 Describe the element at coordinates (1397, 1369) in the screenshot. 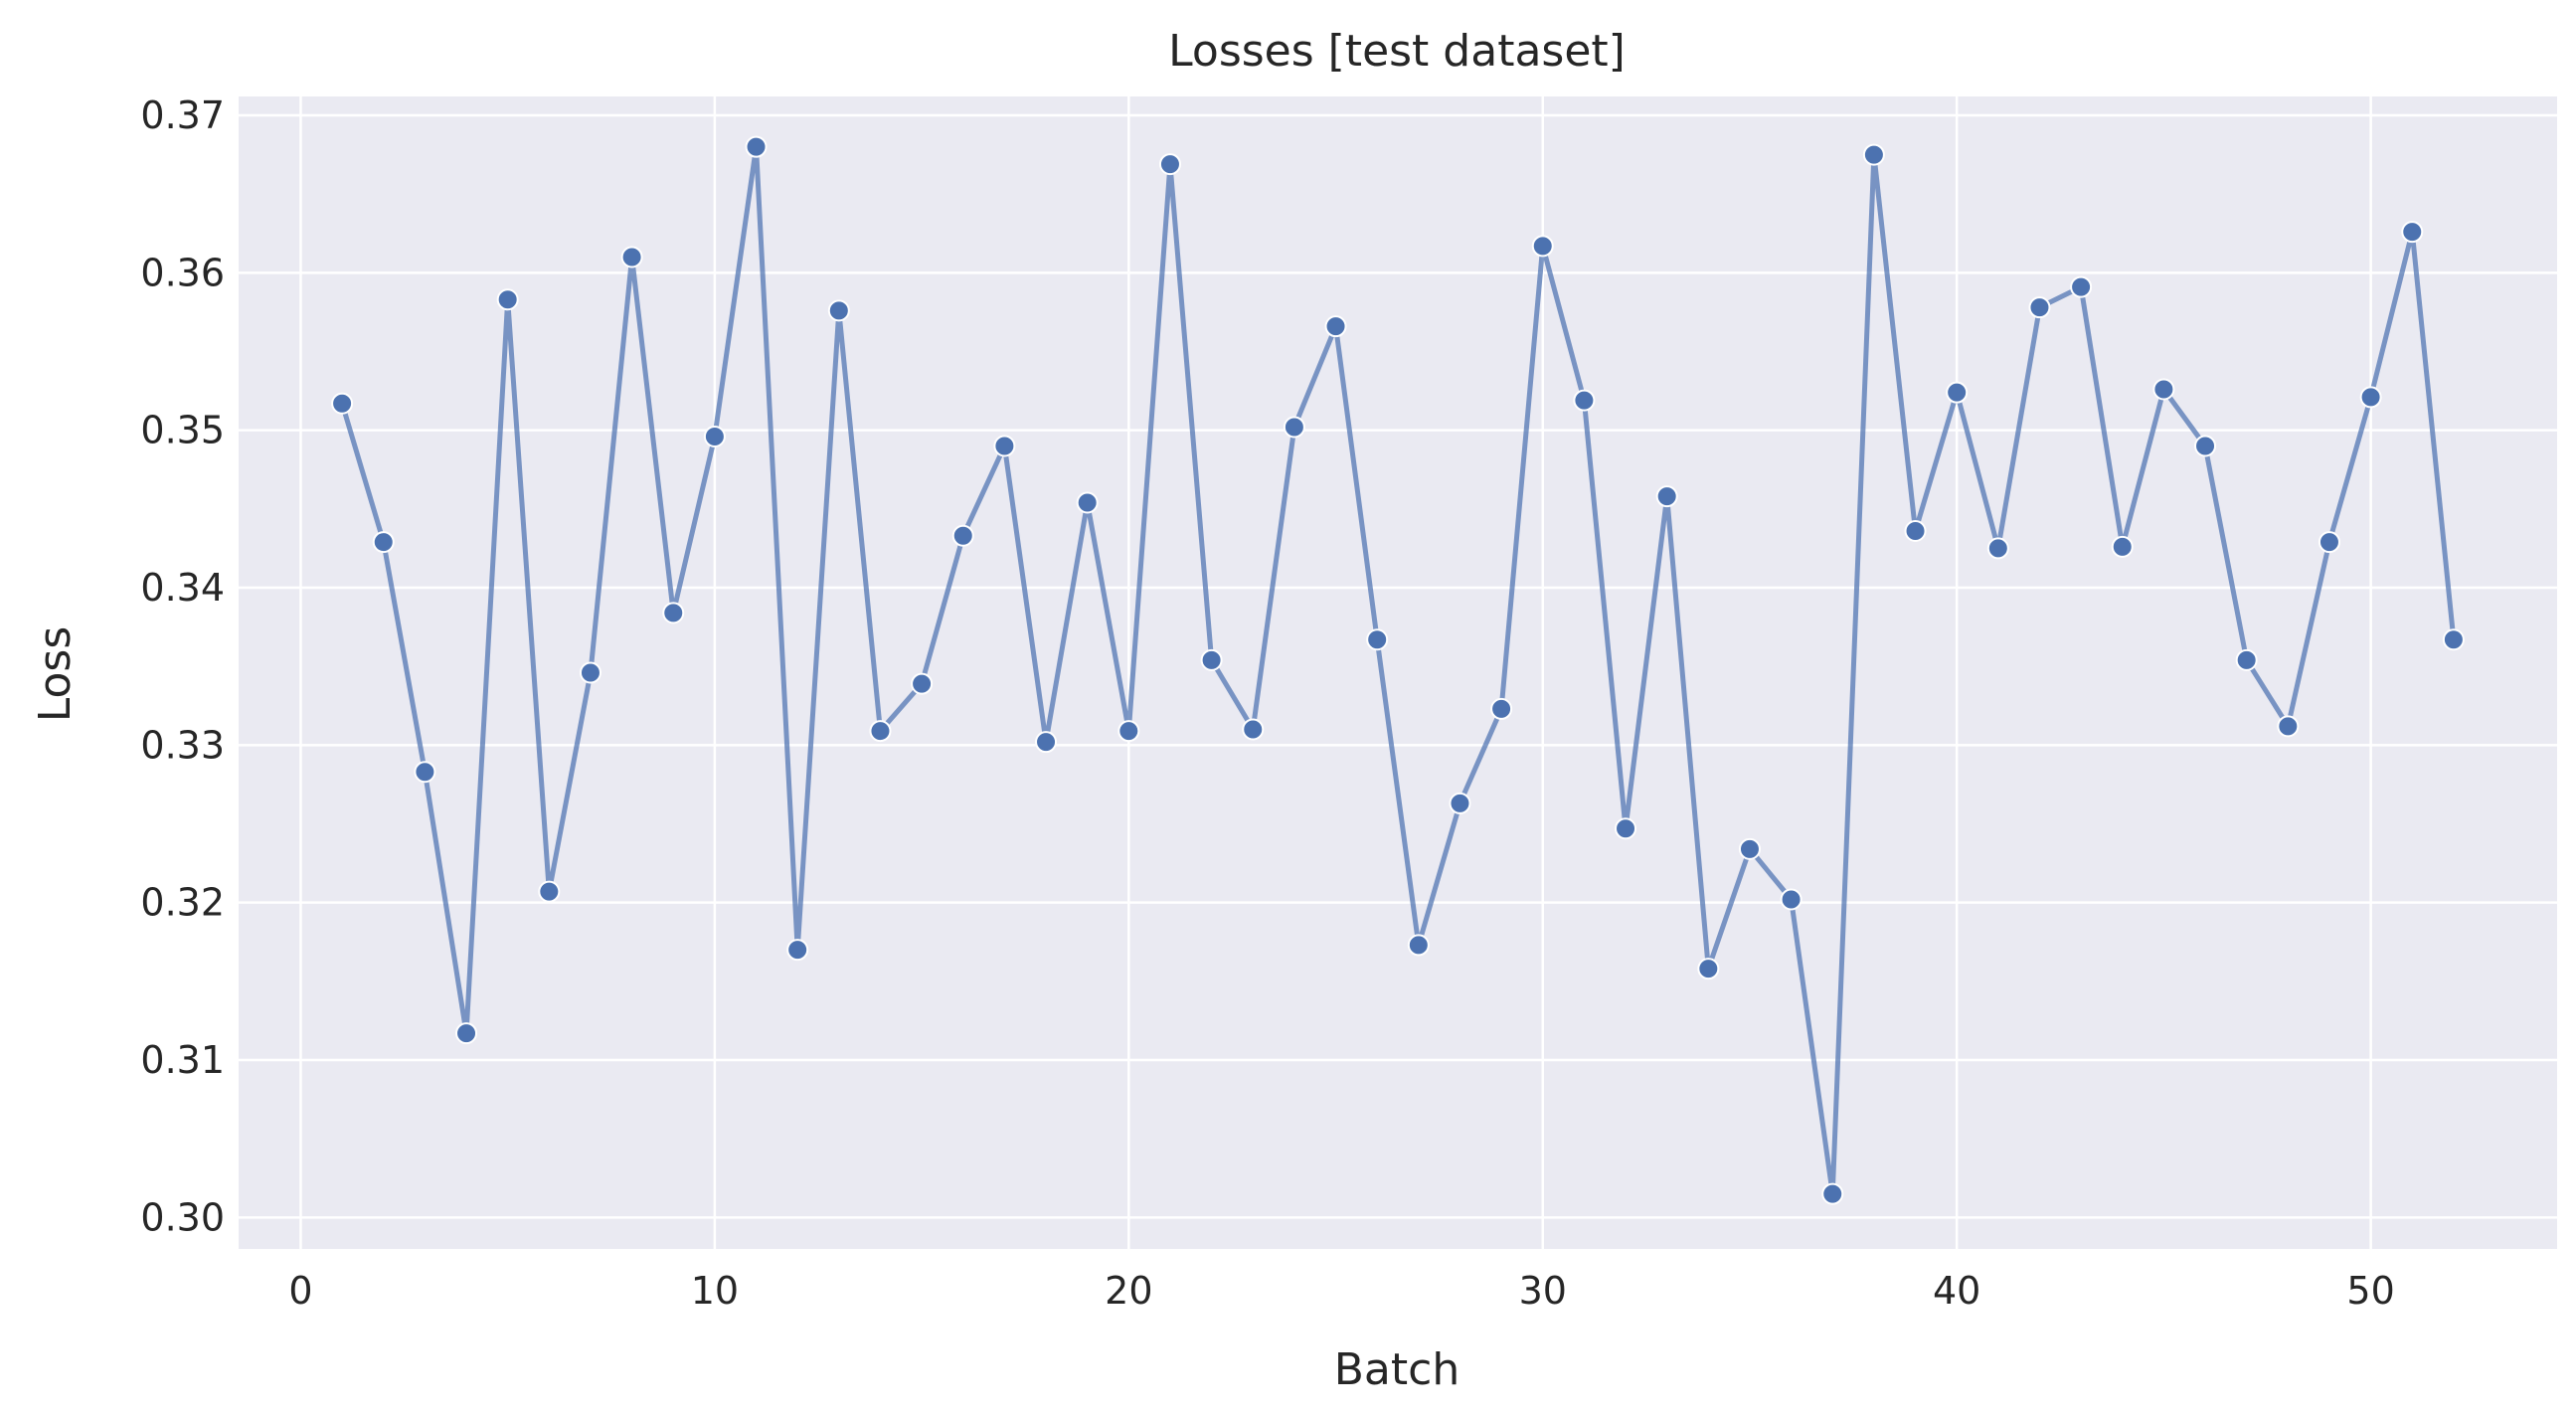

I see `x-axis-label: Batch` at that location.